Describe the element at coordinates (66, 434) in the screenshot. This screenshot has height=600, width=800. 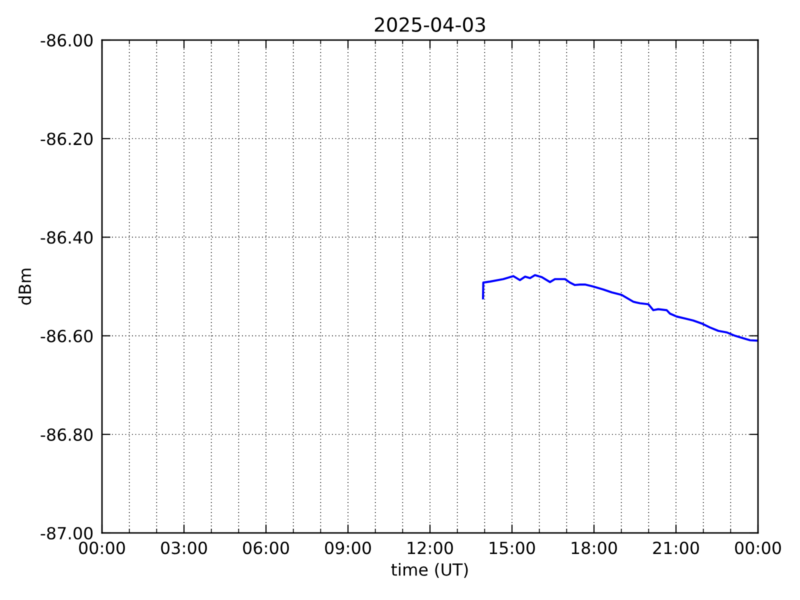
I see `y-tick-label: -86.80` at that location.